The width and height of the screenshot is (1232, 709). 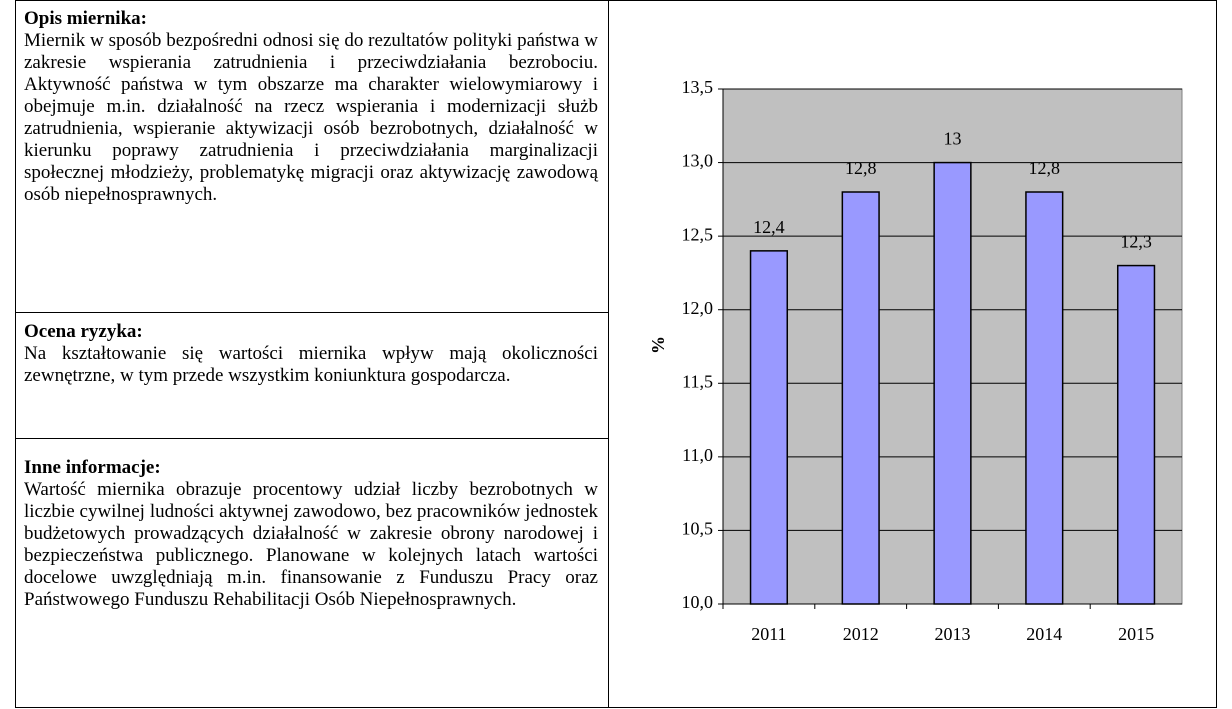 What do you see at coordinates (698, 234) in the screenshot?
I see `y-tick-label: 12,5` at bounding box center [698, 234].